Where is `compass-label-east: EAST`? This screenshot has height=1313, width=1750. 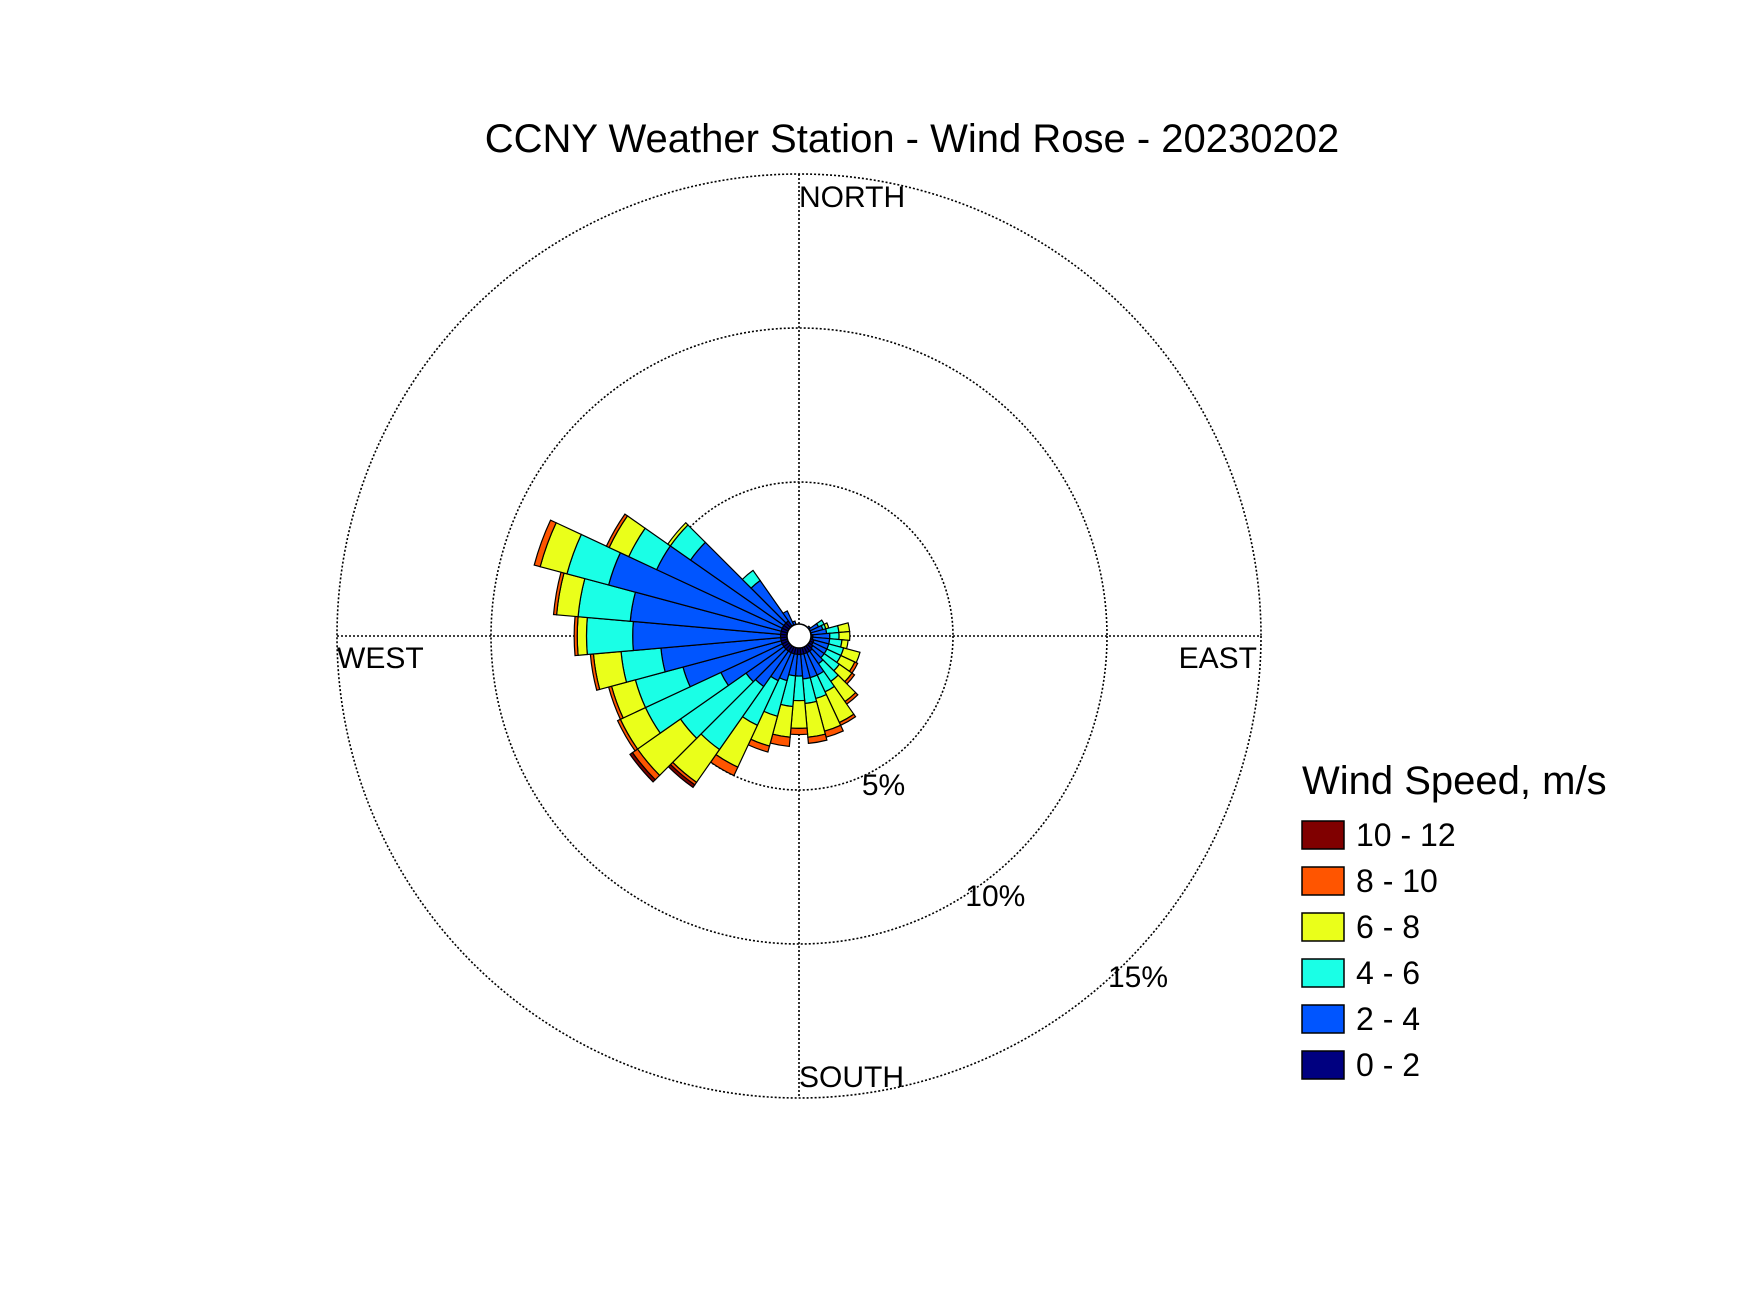 compass-label-east: EAST is located at coordinates (1218, 658).